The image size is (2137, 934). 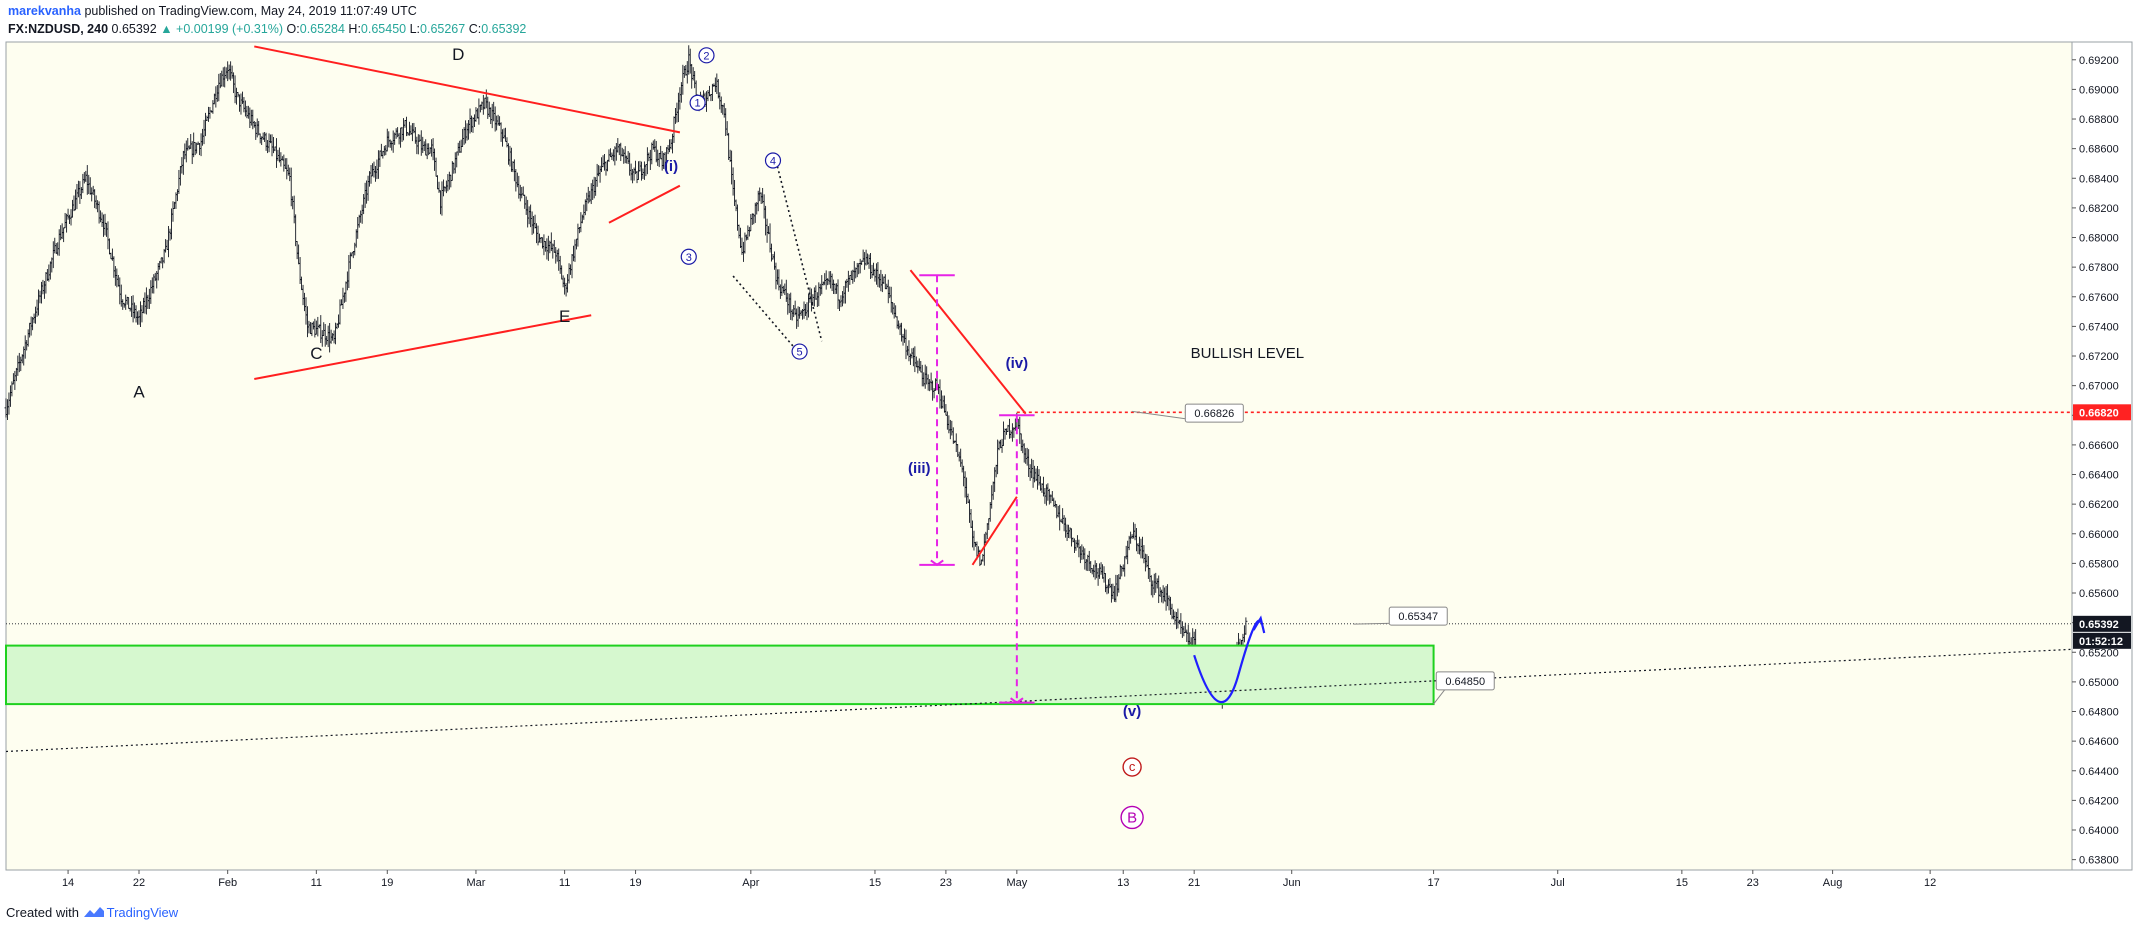 I want to click on price-tick-label: 0.67600, so click(x=2099, y=298).